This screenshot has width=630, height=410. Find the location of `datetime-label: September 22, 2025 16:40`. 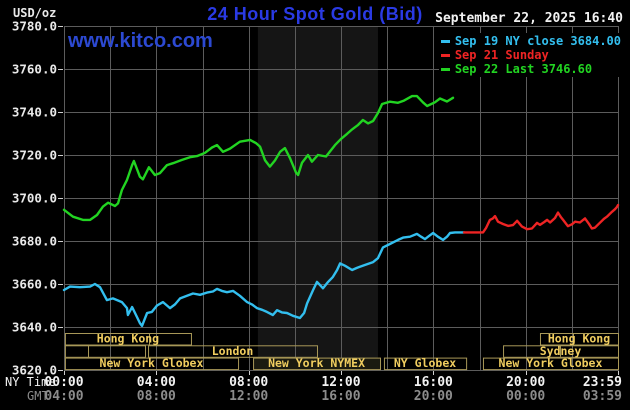

datetime-label: September 22, 2025 16:40 is located at coordinates (529, 18).